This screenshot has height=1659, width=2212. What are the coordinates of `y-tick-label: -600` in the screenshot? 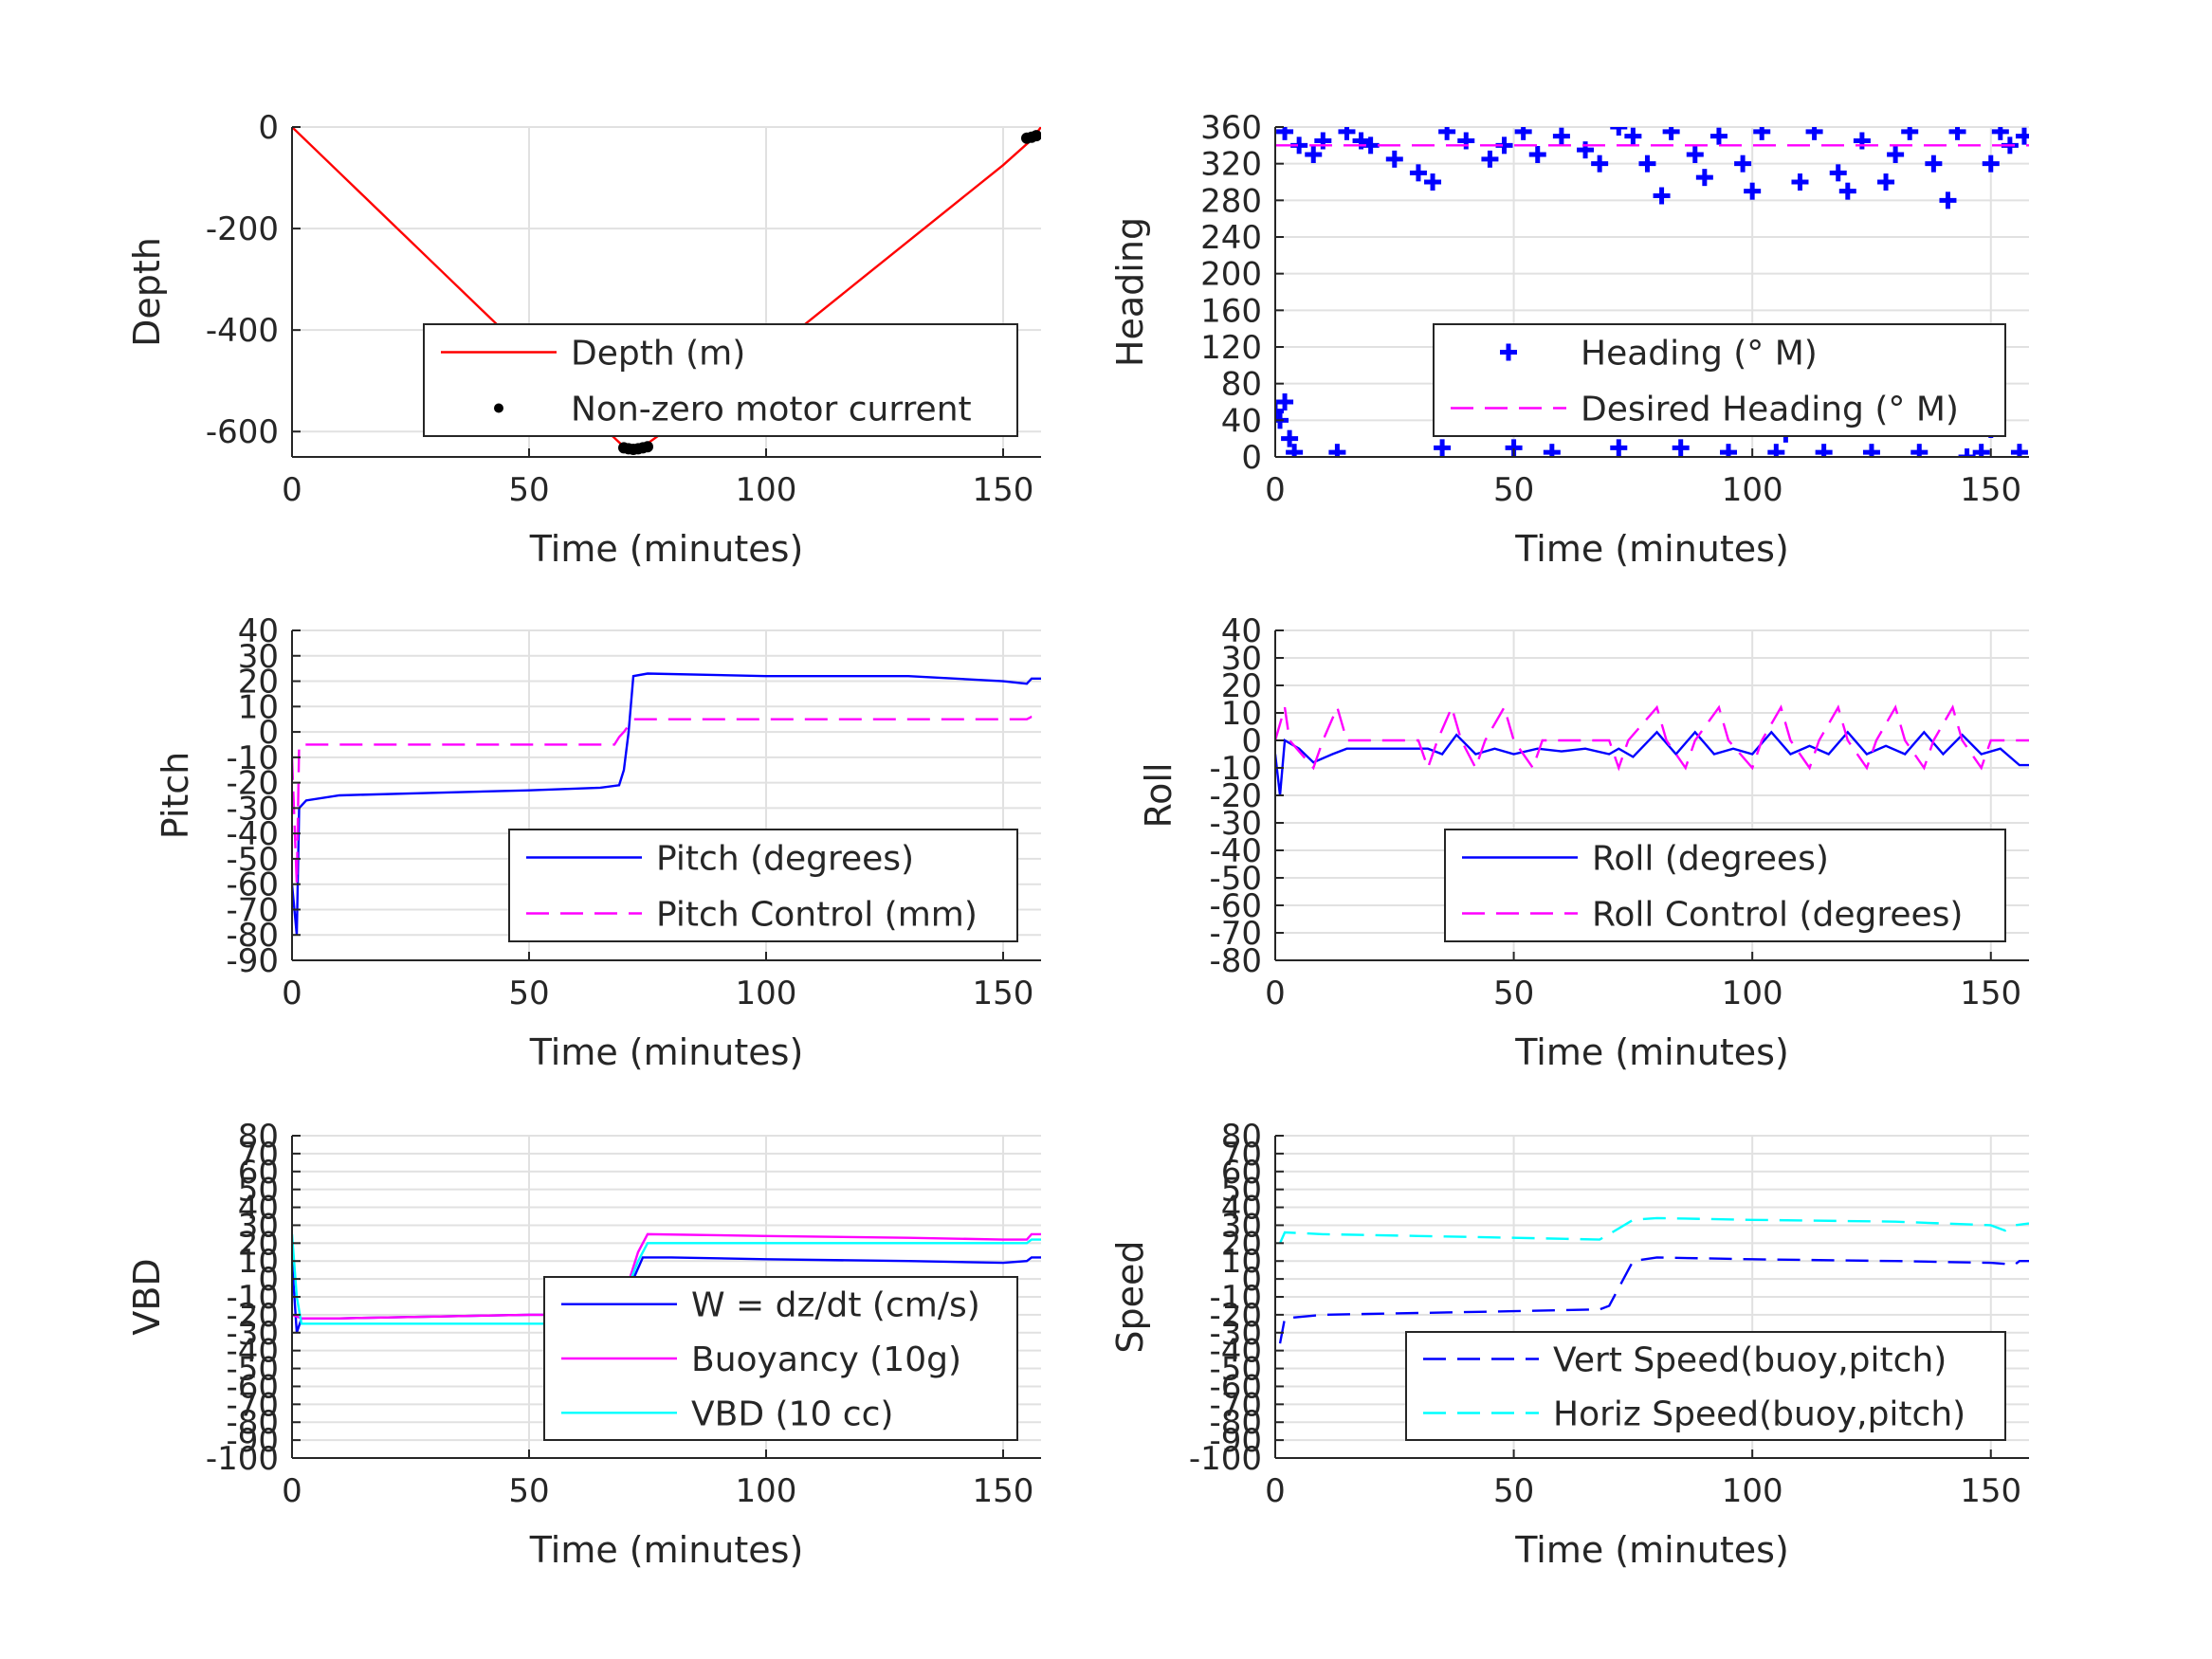 It's located at (242, 432).